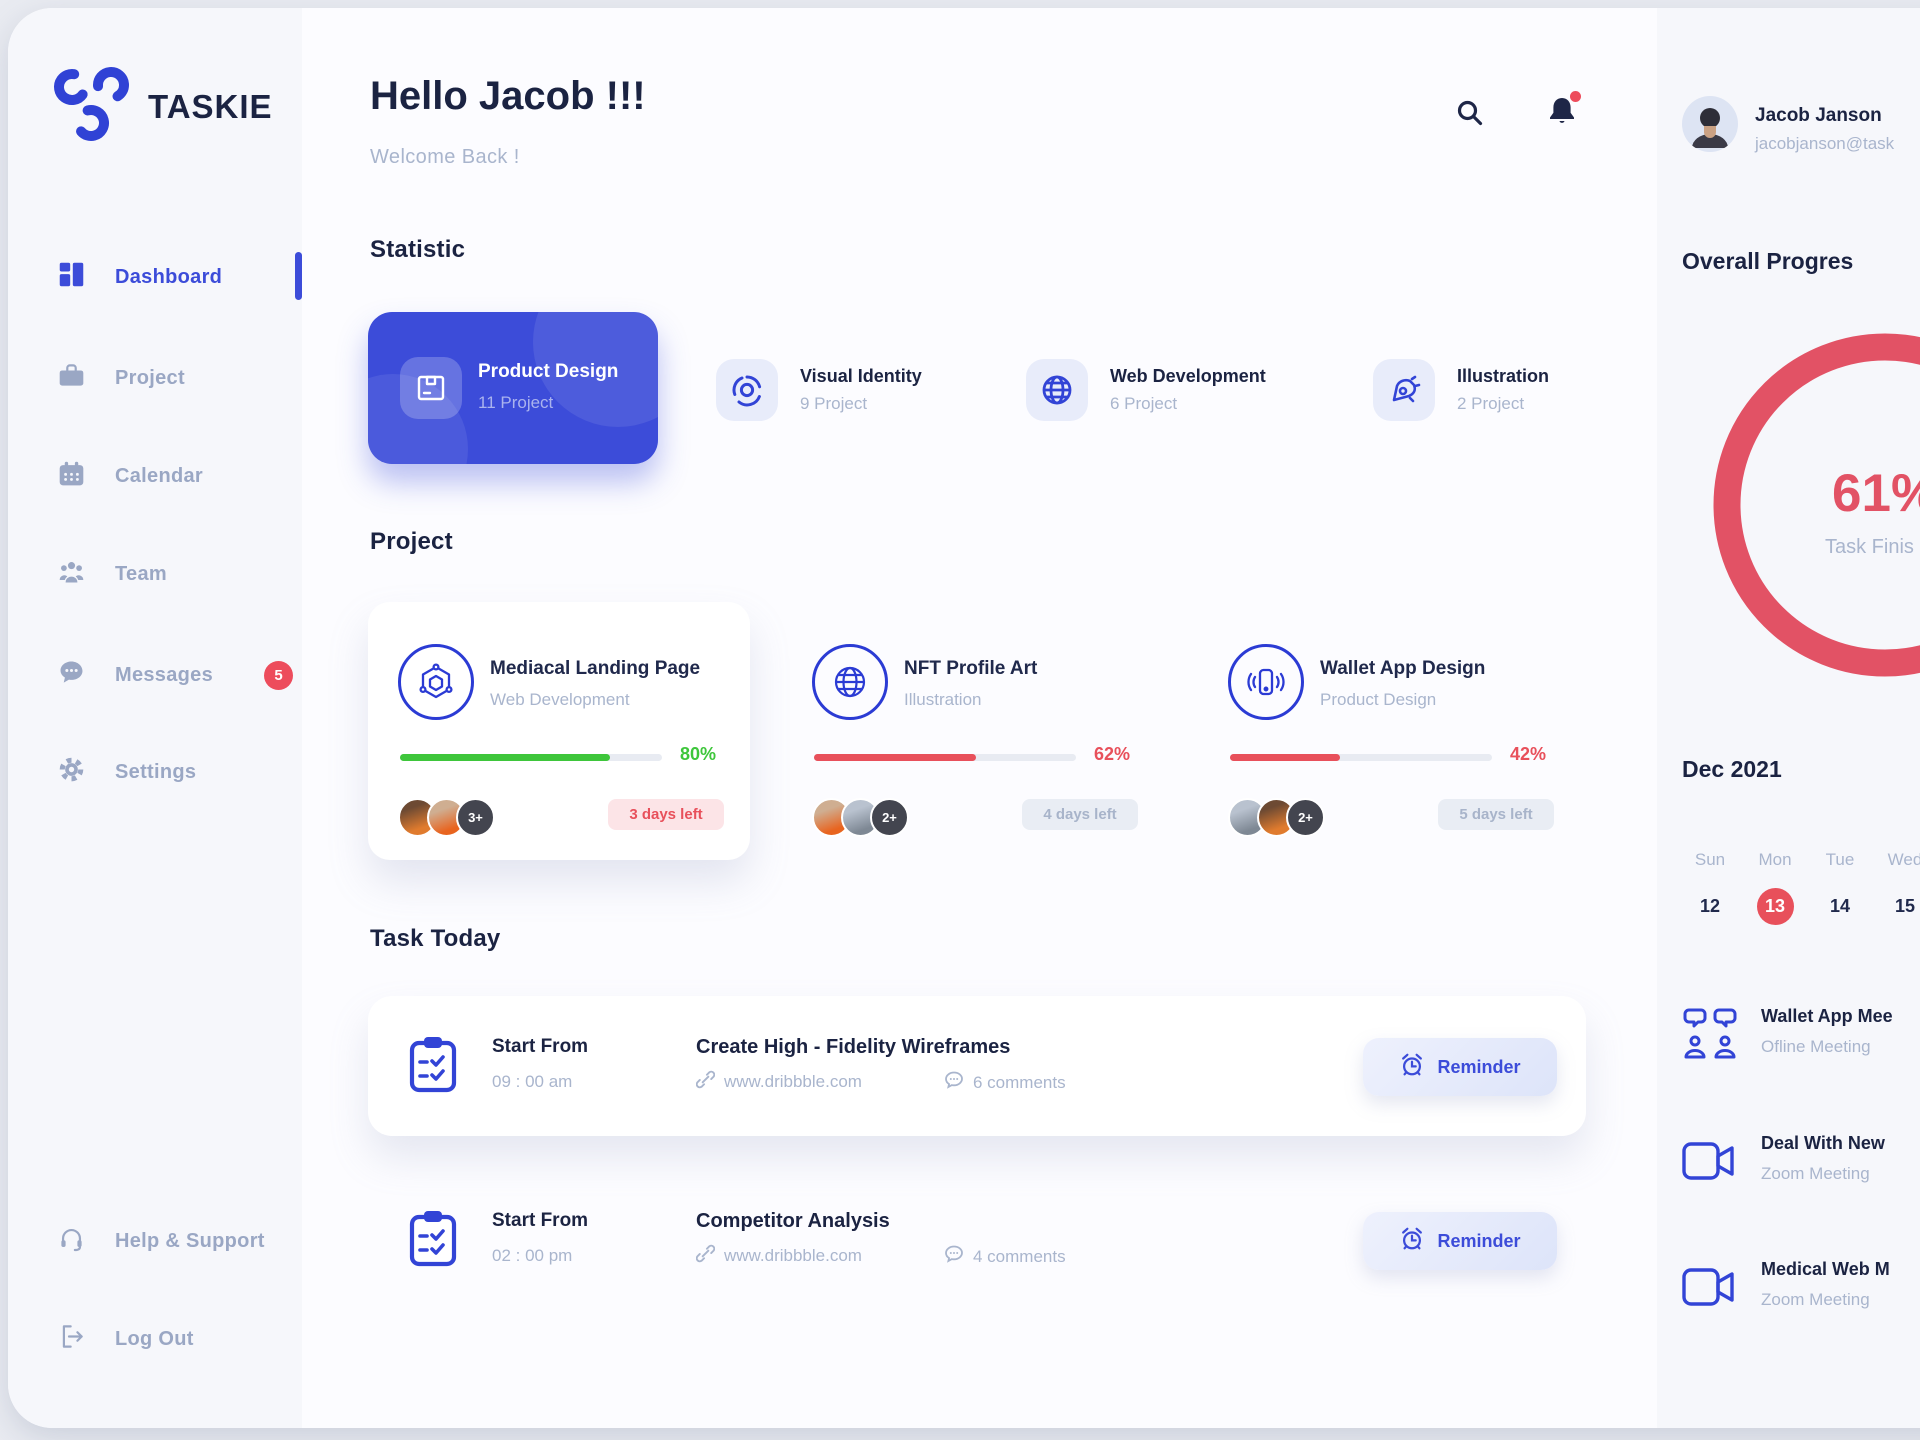 Image resolution: width=1920 pixels, height=1440 pixels. I want to click on task-time: 09 : 00 am, so click(532, 1081).